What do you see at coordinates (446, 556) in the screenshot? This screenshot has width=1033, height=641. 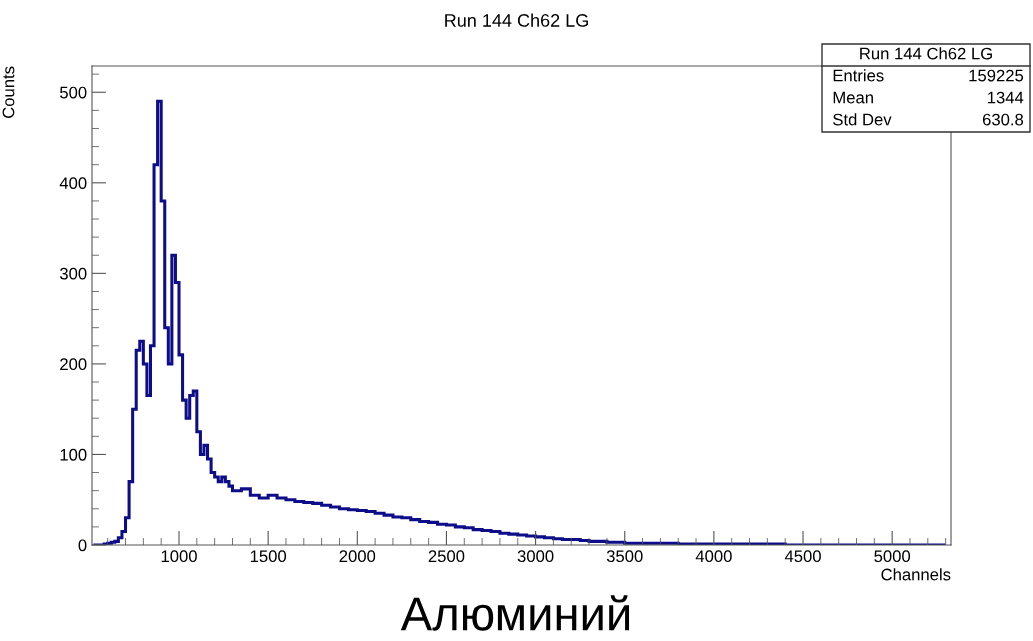 I see `x-tick-label: 2500` at bounding box center [446, 556].